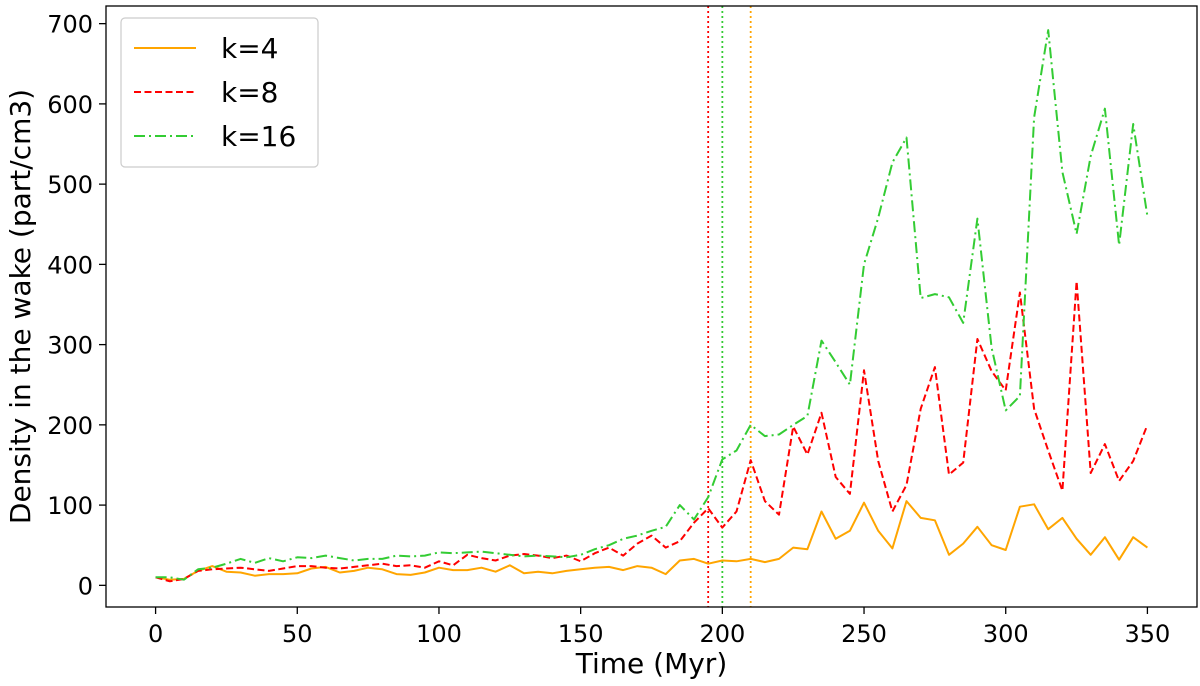  What do you see at coordinates (70, 265) in the screenshot?
I see `y-tick-label: 400` at bounding box center [70, 265].